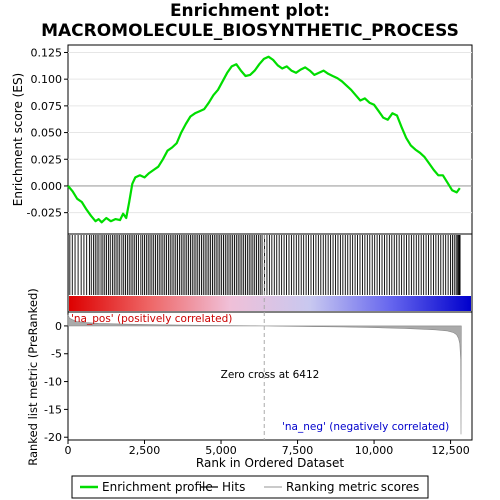 The width and height of the screenshot is (500, 500). Describe the element at coordinates (270, 273) in the screenshot. I see `hits-panel` at that location.